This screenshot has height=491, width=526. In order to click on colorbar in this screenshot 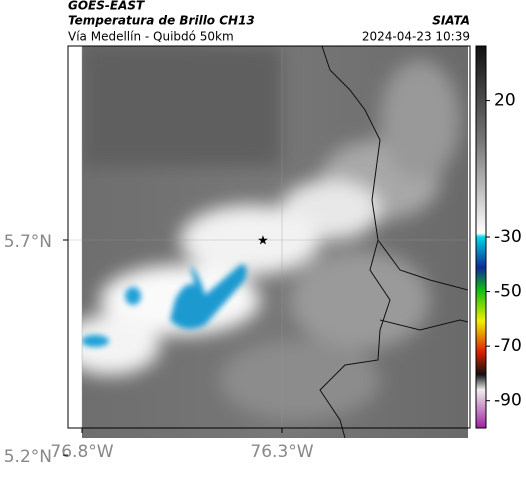, I will do `click(481, 237)`.